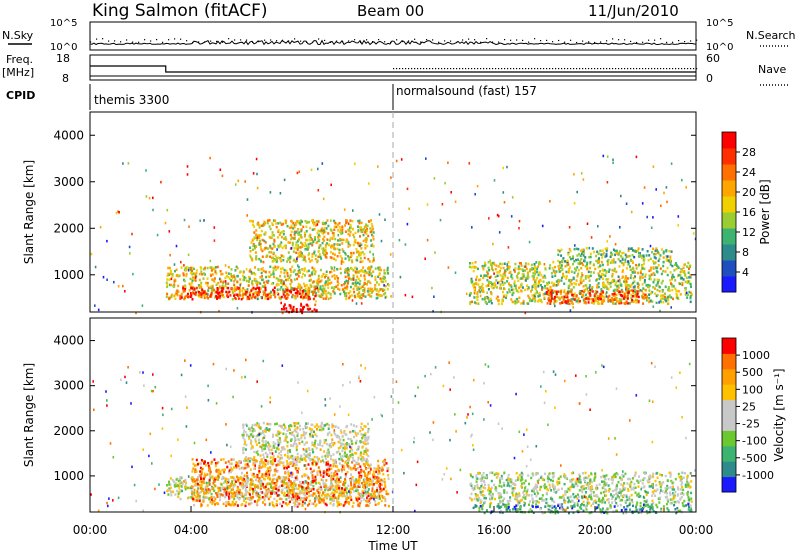 The height and width of the screenshot is (554, 800). Describe the element at coordinates (466, 91) in the screenshot. I see `cpid-segment-2: normalsound (fast) 157` at that location.